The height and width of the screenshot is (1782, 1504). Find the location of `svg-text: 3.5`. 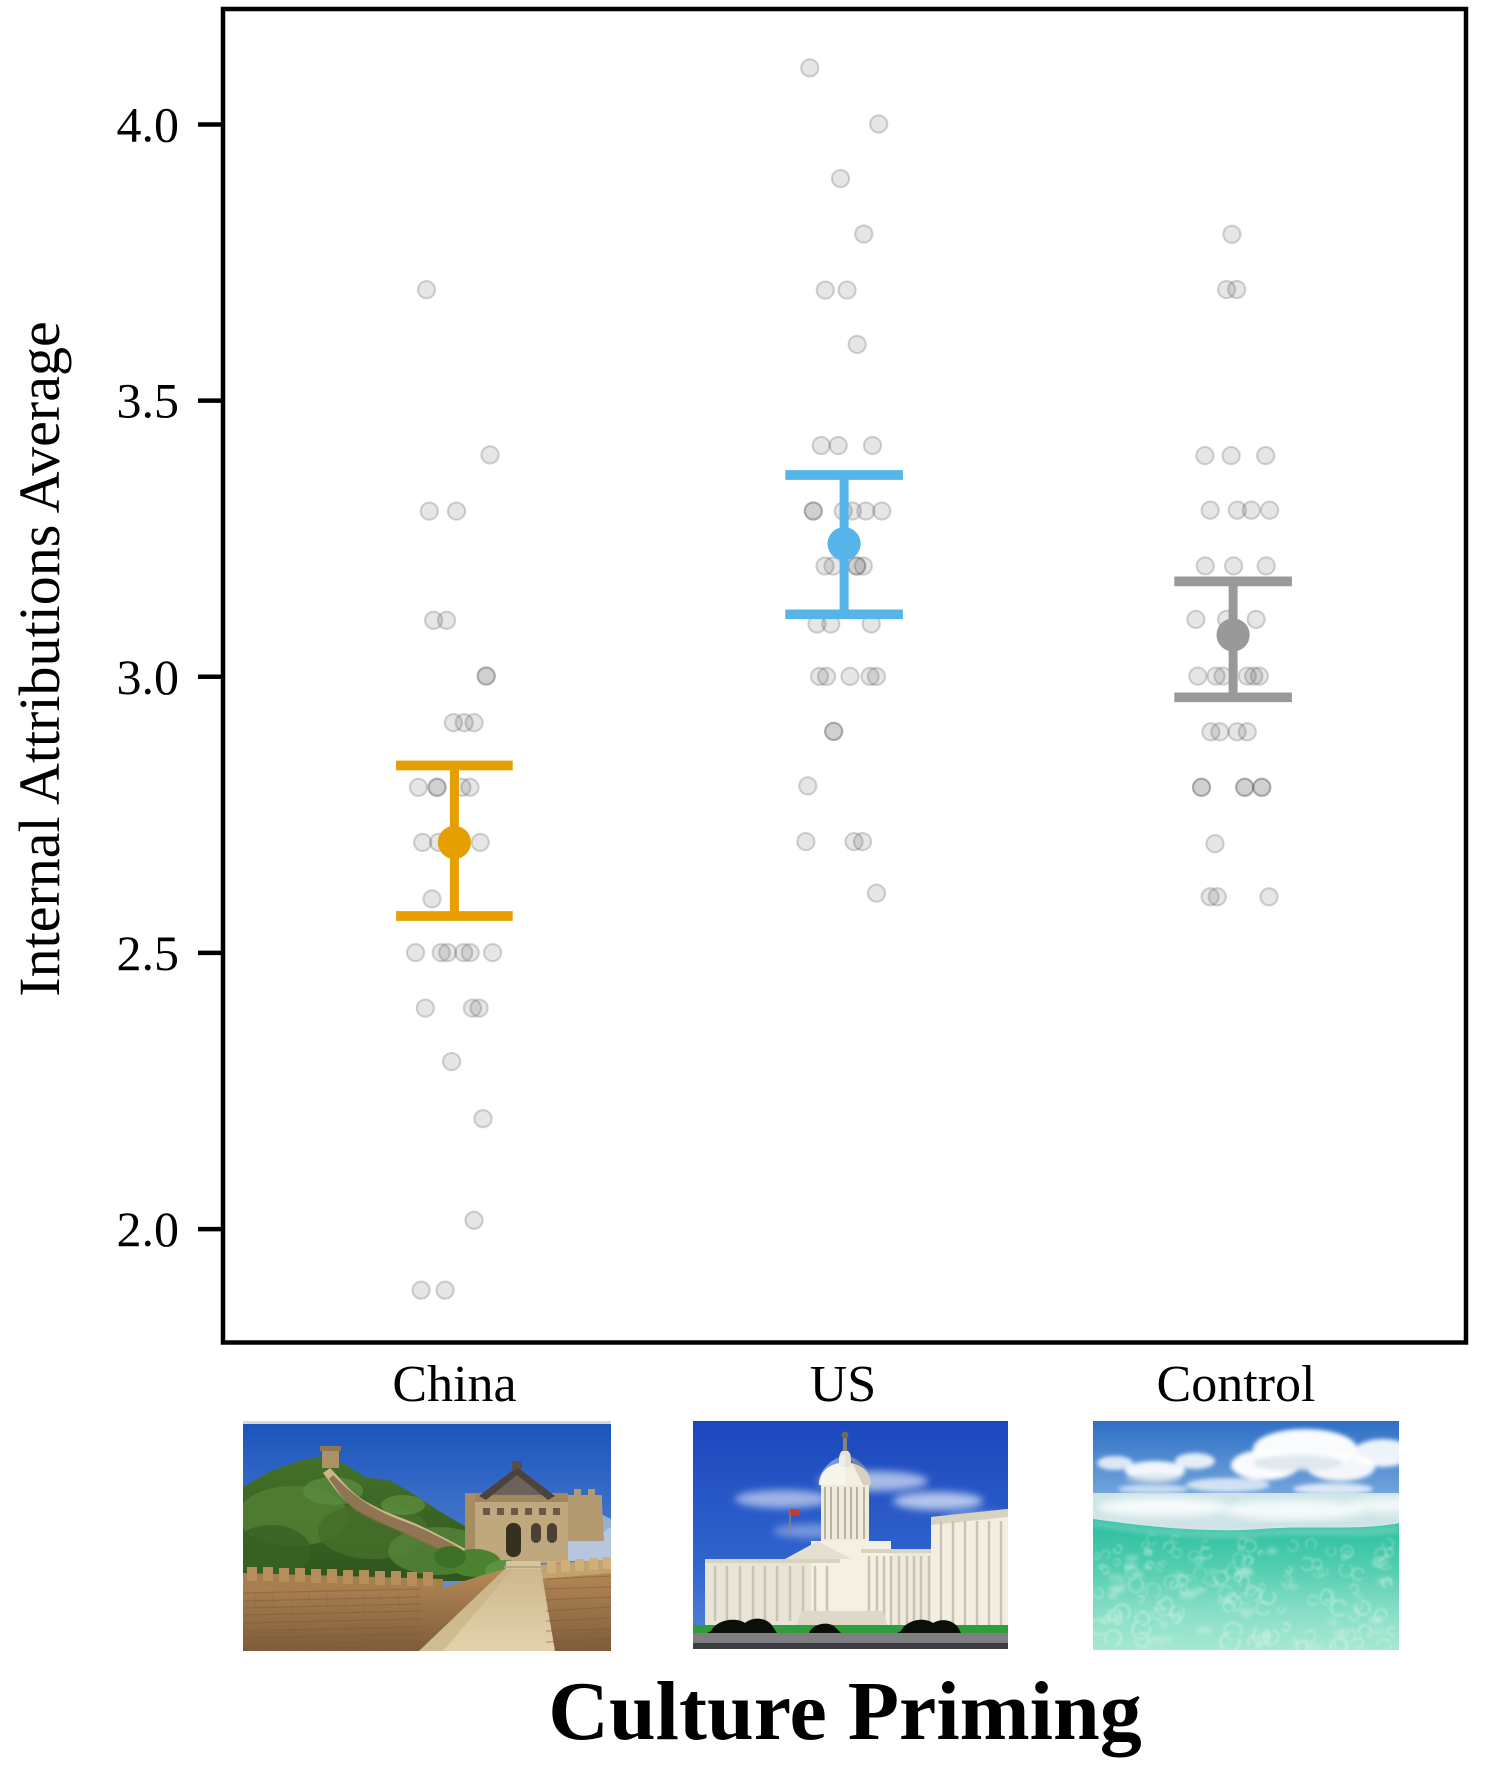

svg-text: 3.5 is located at coordinates (148, 401).